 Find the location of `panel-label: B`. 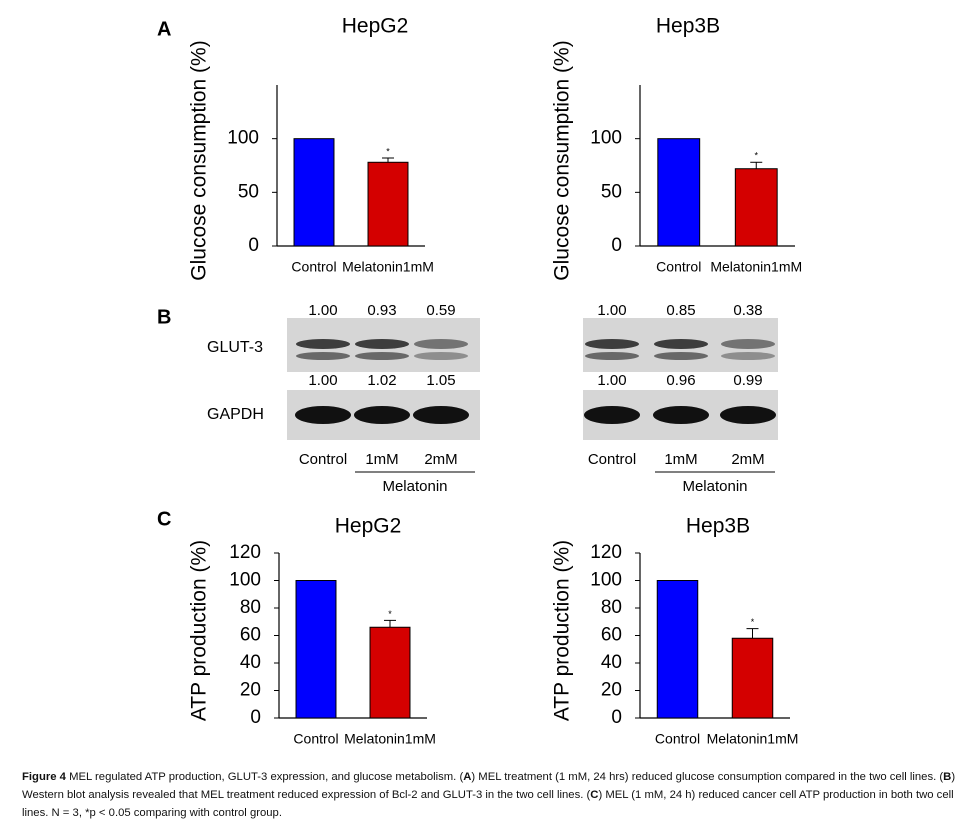

panel-label: B is located at coordinates (164, 317).